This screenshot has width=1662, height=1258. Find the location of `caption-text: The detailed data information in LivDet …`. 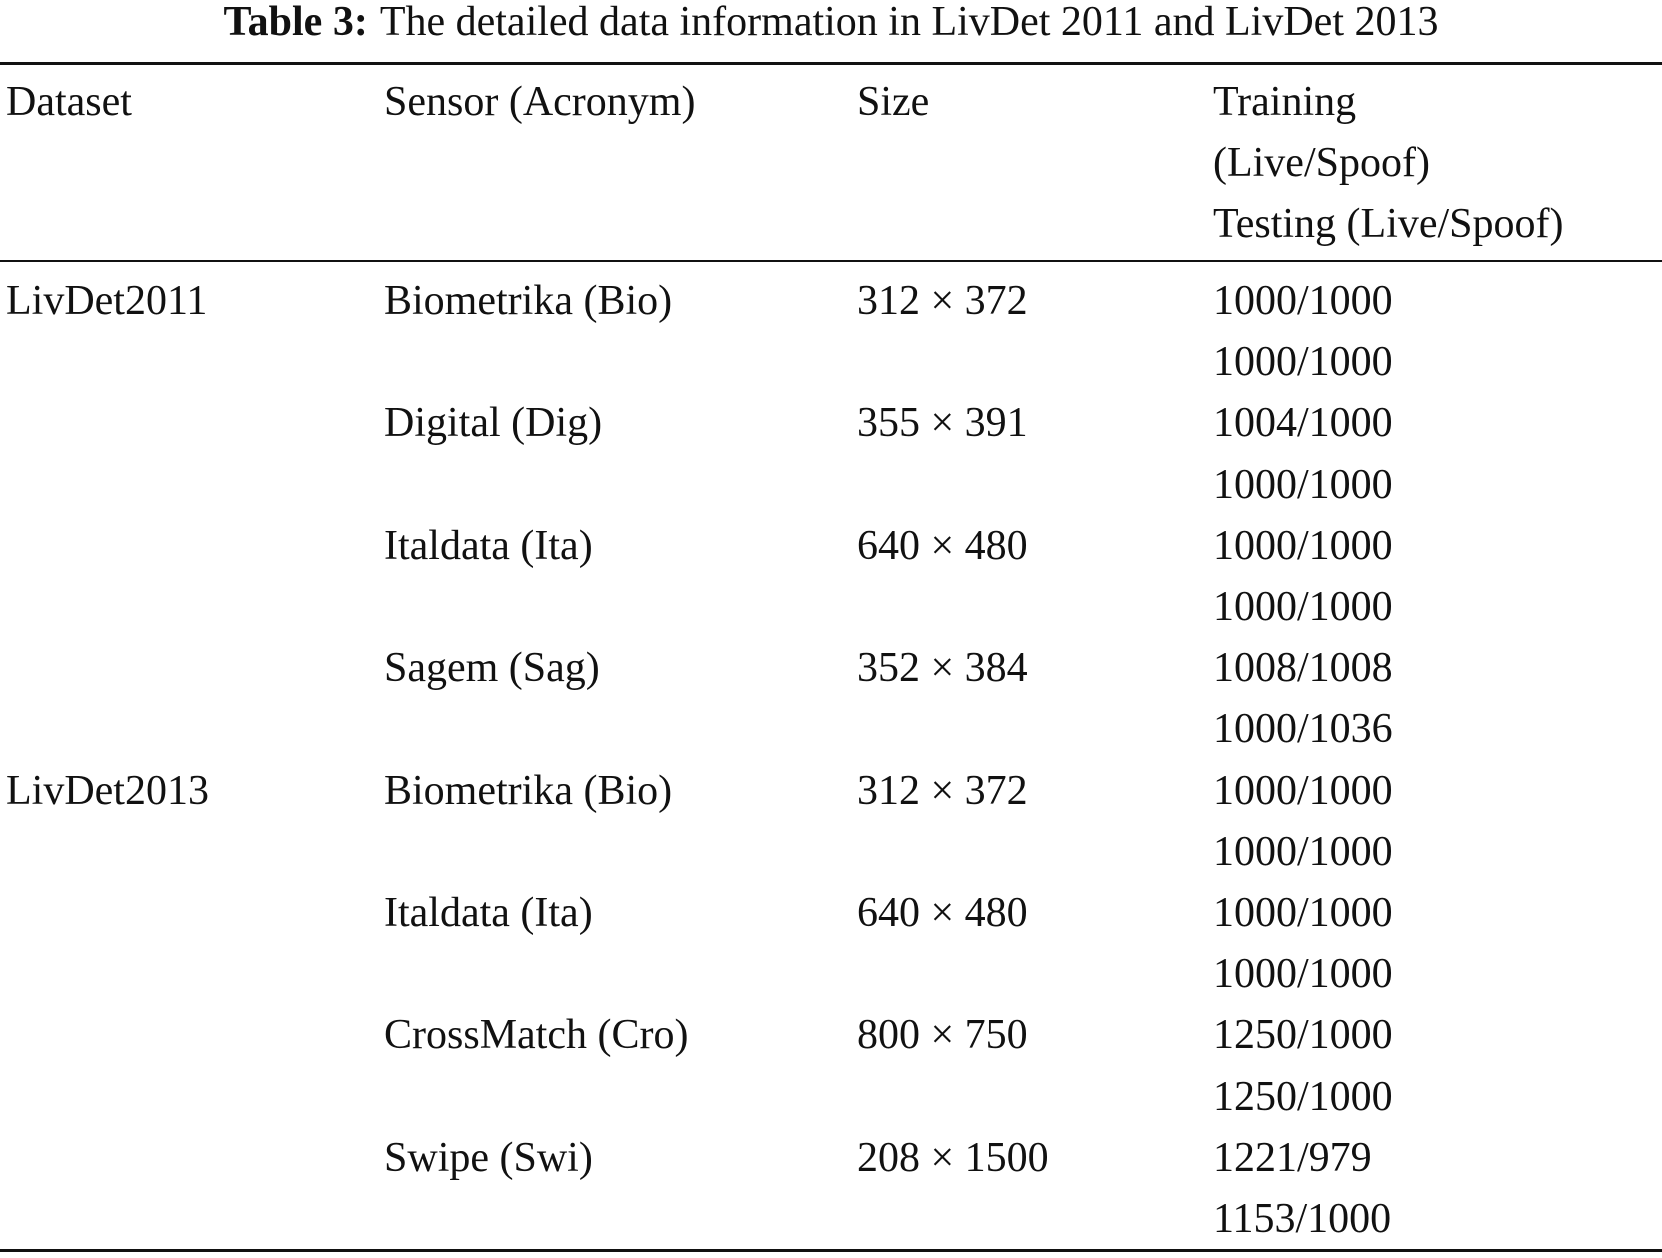

caption-text: The detailed data information in LivDet … is located at coordinates (909, 22).